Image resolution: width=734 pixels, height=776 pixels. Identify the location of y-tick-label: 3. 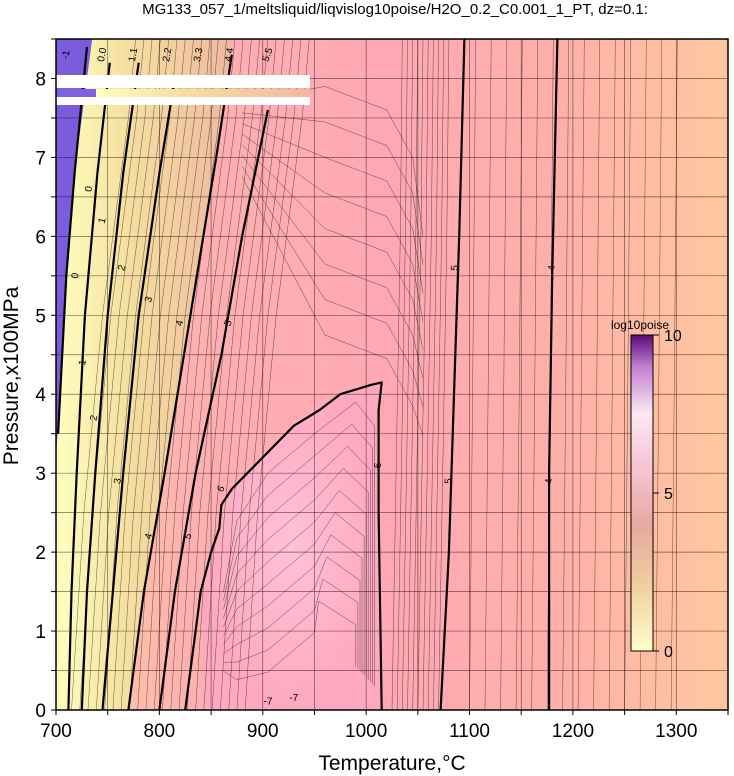
(40, 474).